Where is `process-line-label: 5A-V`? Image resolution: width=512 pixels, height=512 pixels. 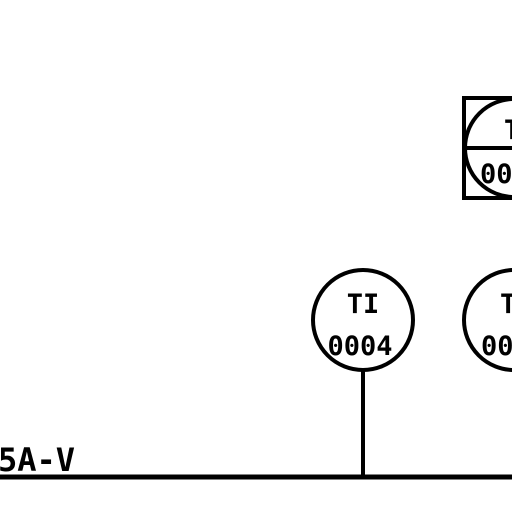 process-line-label: 5A-V is located at coordinates (37, 460).